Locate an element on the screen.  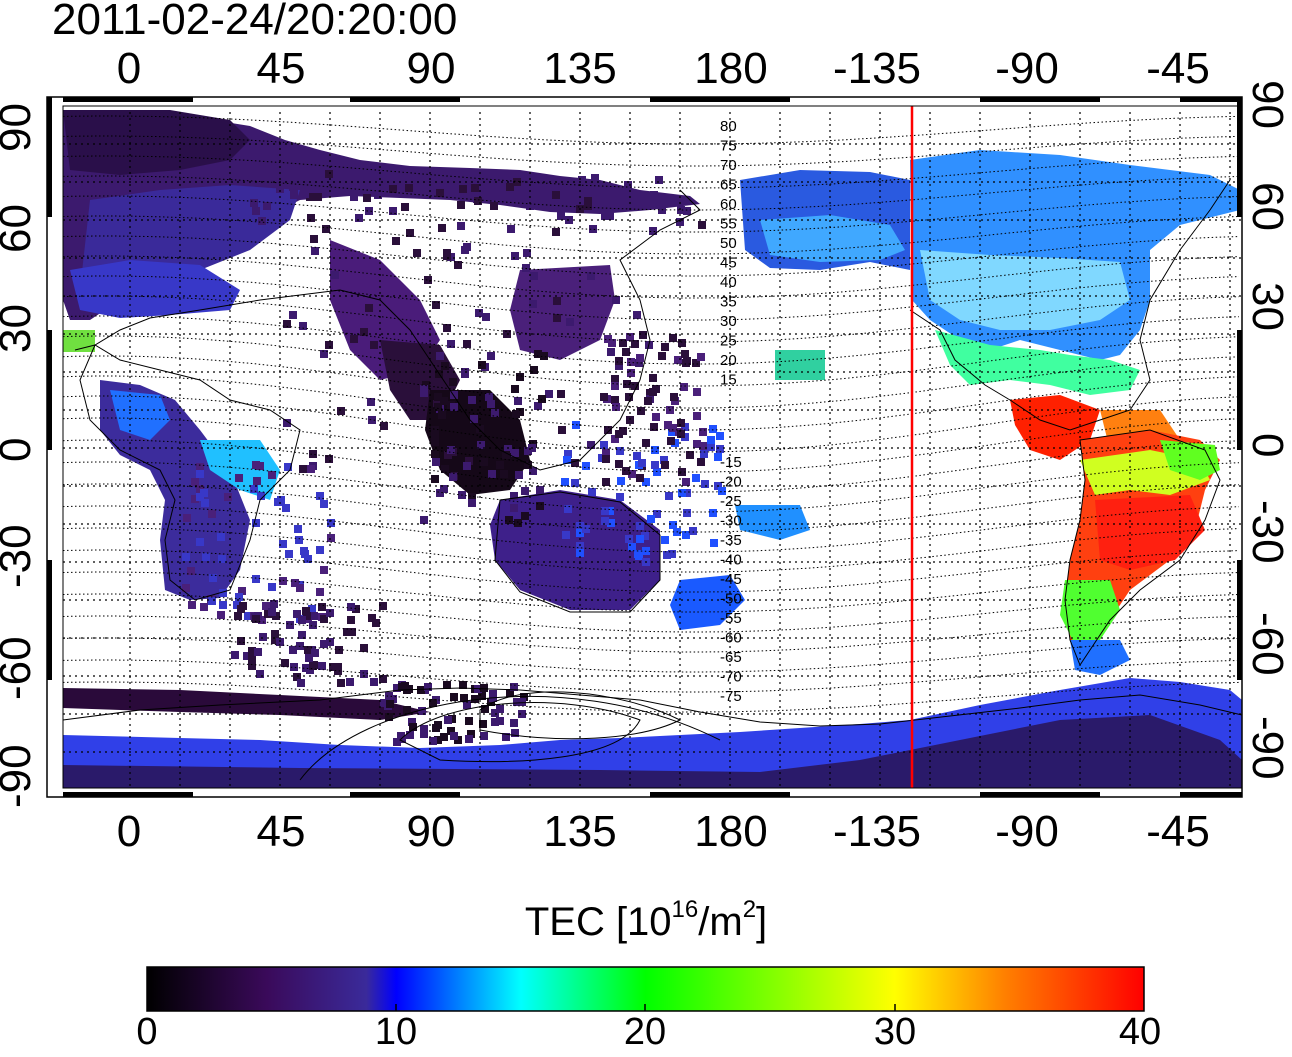
top-lon-tick: 0 is located at coordinates (129, 68).